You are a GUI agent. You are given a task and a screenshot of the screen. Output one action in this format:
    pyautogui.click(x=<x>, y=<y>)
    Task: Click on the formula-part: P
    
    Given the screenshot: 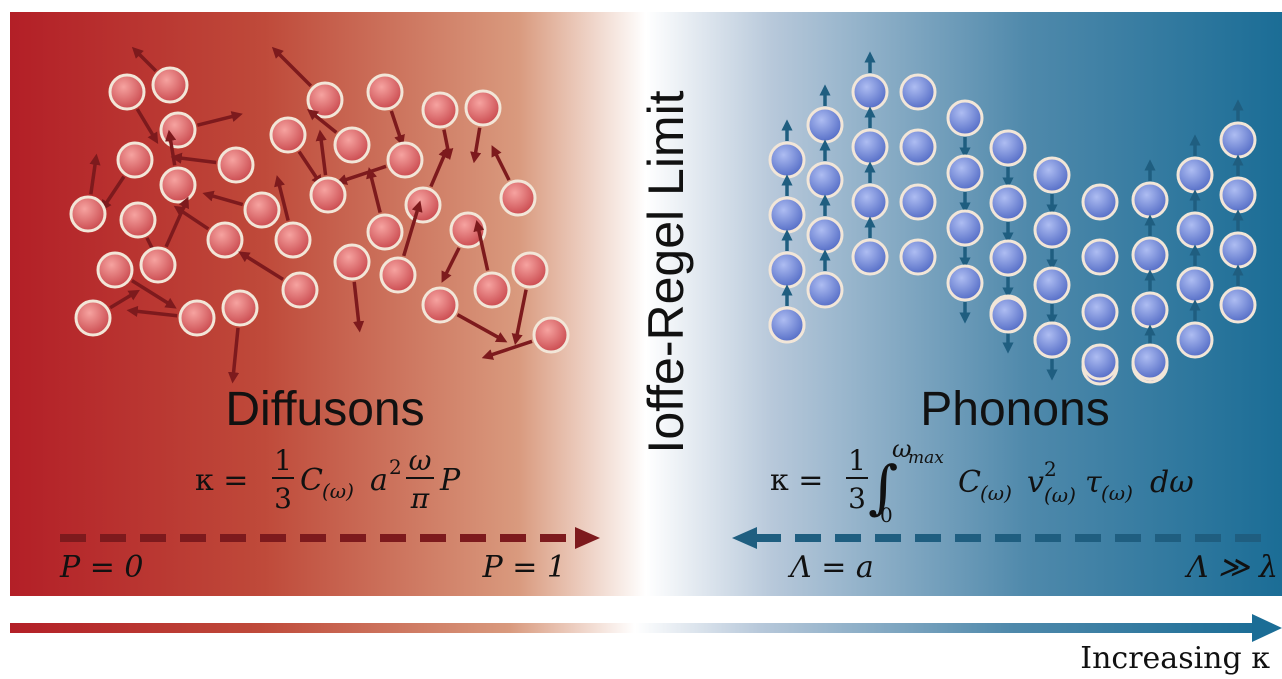 What is the action you would take?
    pyautogui.click(x=450, y=480)
    